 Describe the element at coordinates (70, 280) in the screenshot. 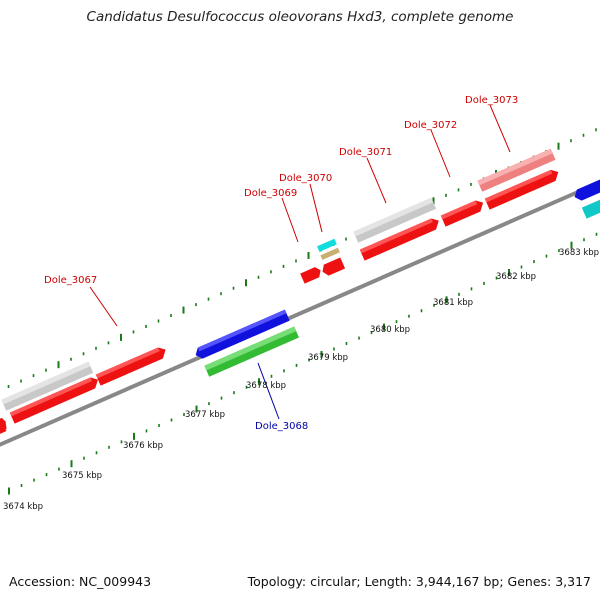

I see `gene-label-dole-3067: Dole_3067` at that location.